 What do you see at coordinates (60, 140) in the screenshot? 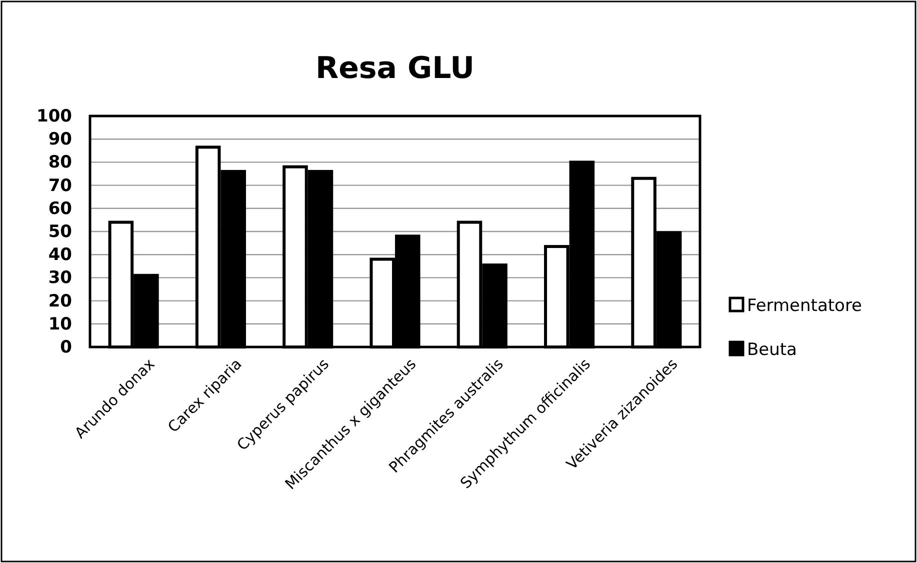
I see `y-tick-label: 90` at bounding box center [60, 140].